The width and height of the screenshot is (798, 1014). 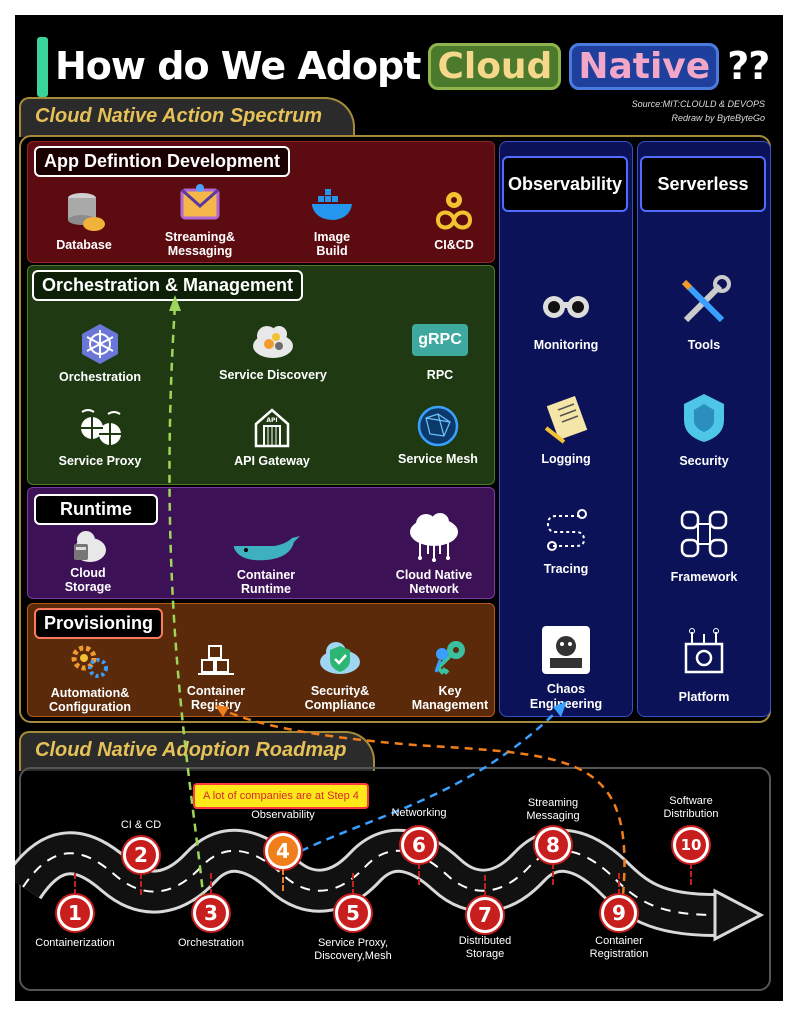 I want to click on orchestration-label: Orchestration & Management, so click(x=168, y=285).